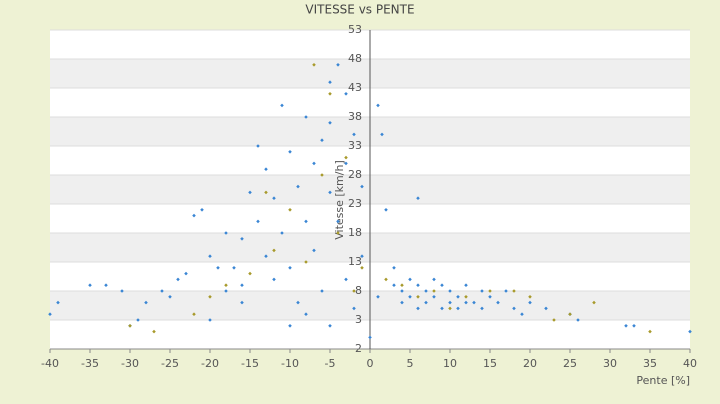  Describe the element at coordinates (690, 363) in the screenshot. I see `x-tick-label: 40` at that location.